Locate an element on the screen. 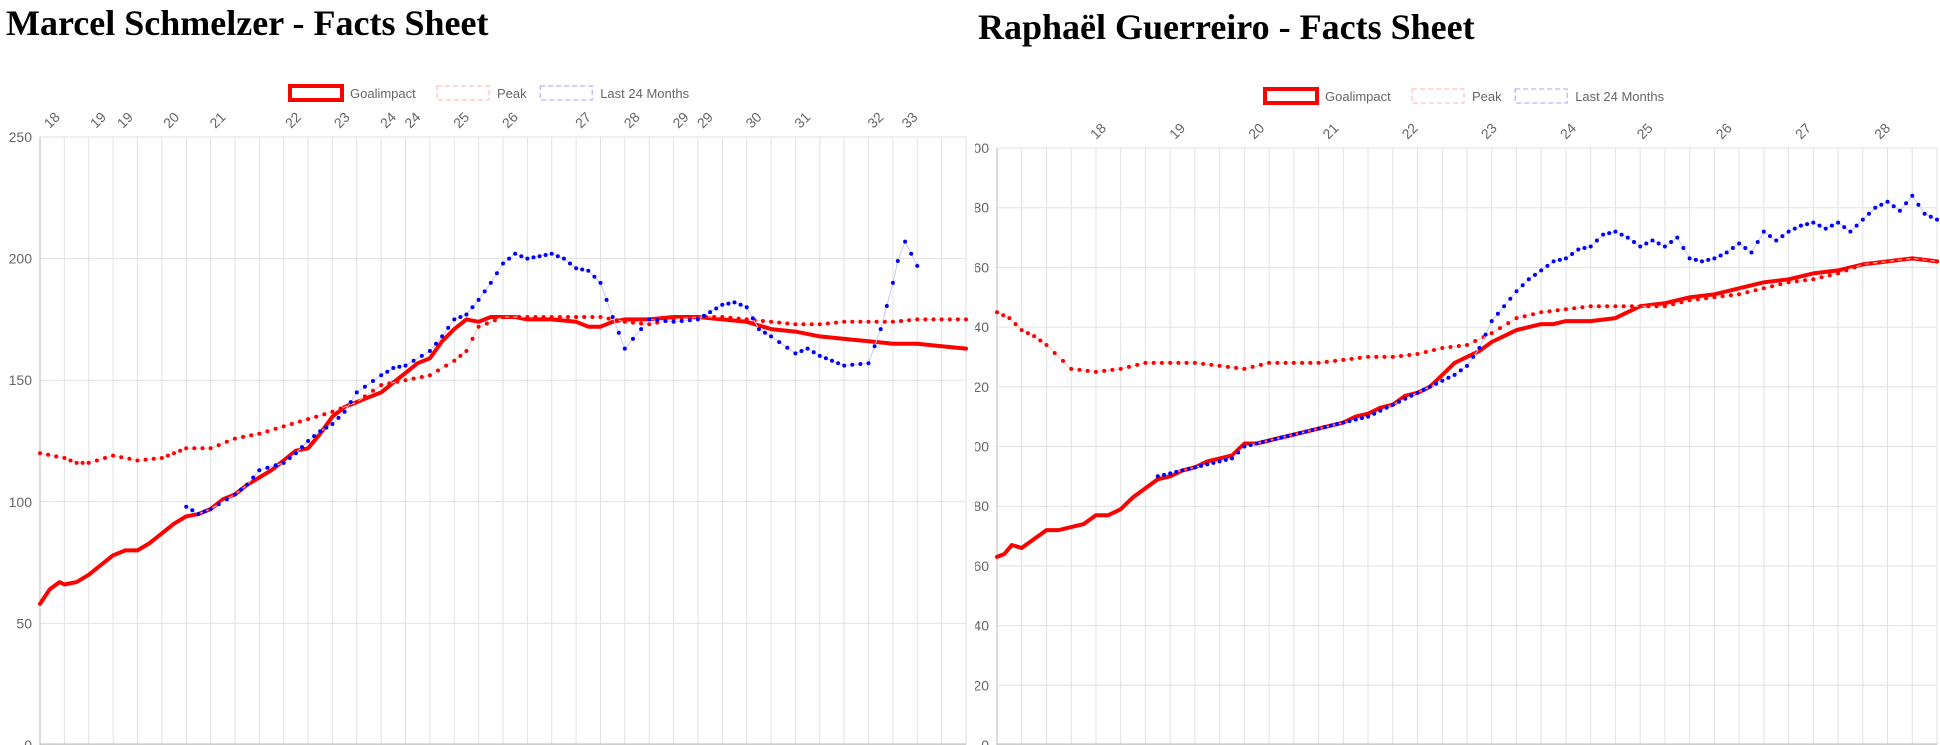 The width and height of the screenshot is (1940, 745). top-age-label: 22 is located at coordinates (1409, 131).